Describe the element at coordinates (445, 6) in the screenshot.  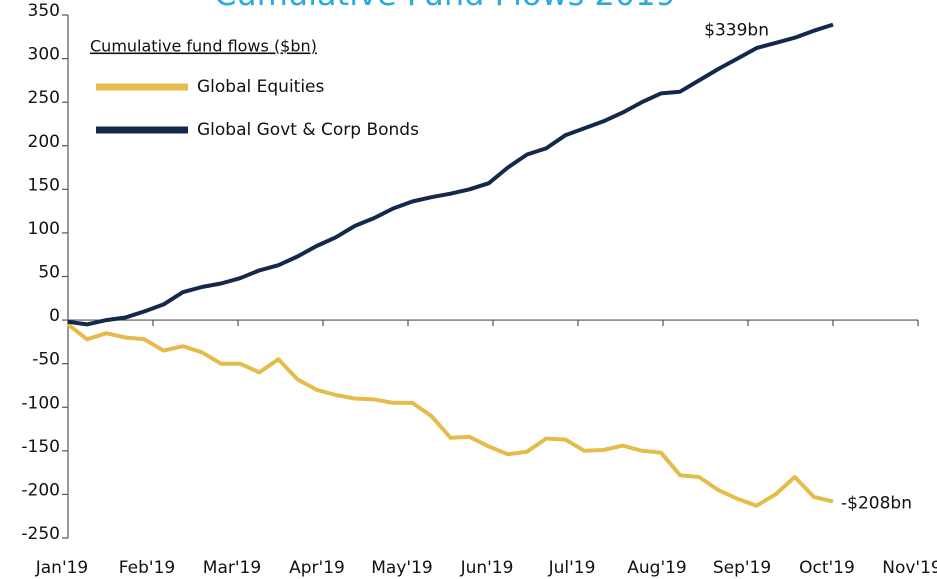
I see `chart-title: Cumulative Fund Flows 2019` at that location.